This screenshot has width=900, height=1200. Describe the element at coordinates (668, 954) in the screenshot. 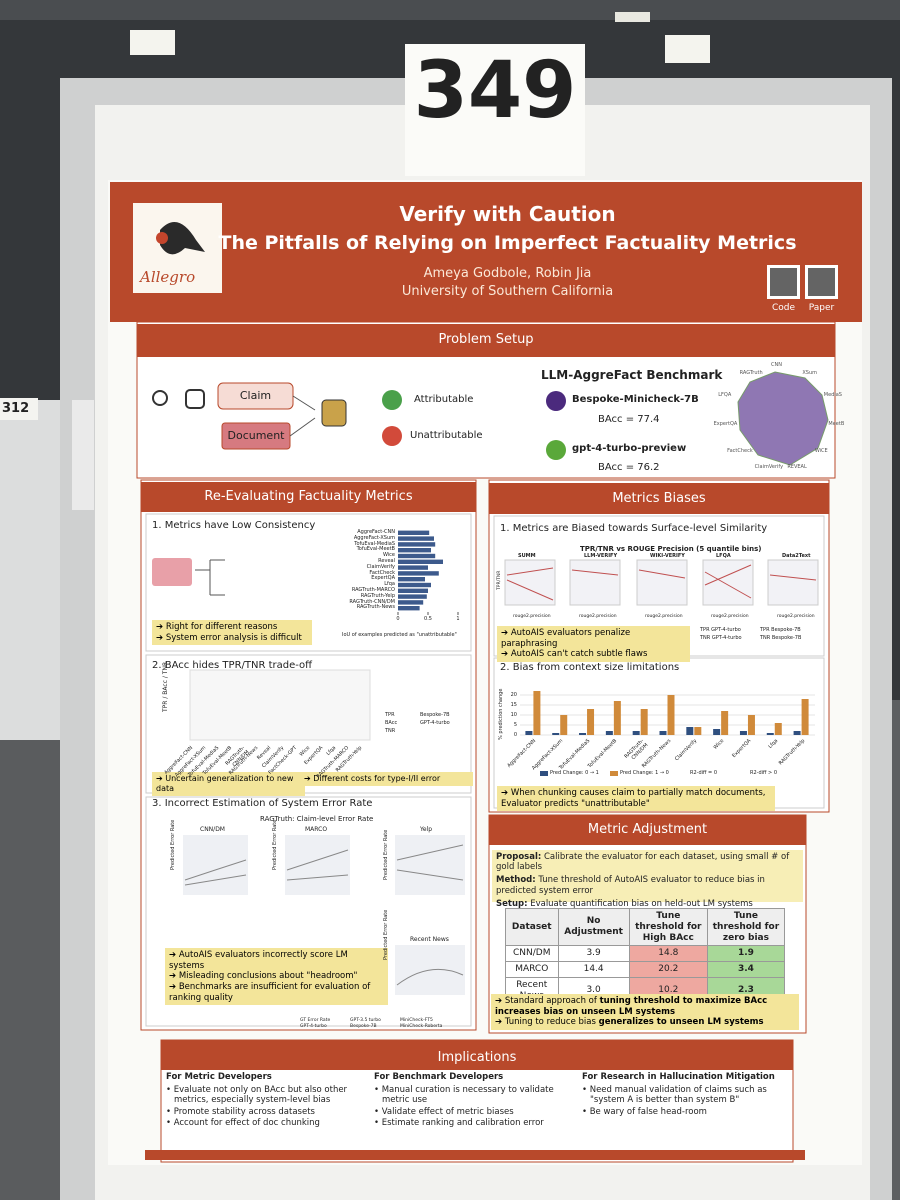

I see `table-cell: 14.8` at that location.